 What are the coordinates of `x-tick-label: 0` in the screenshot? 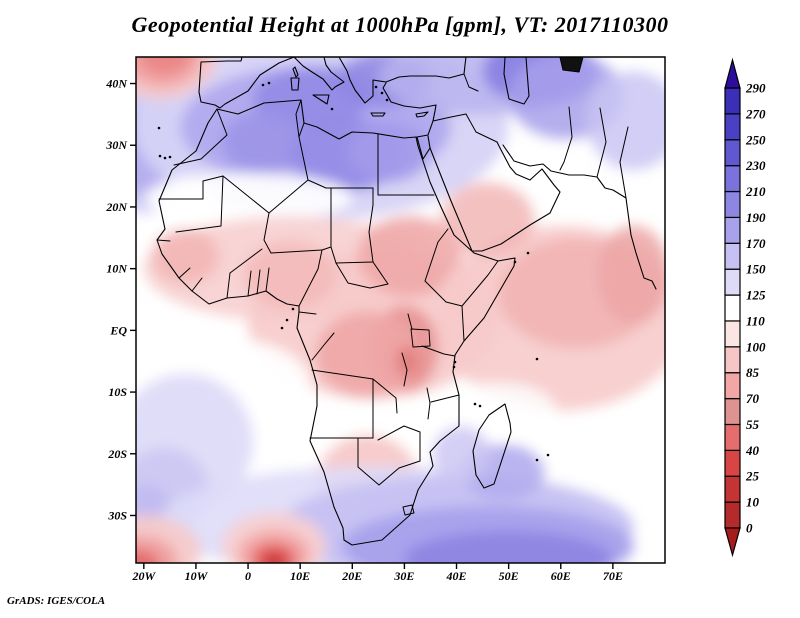 It's located at (248, 576).